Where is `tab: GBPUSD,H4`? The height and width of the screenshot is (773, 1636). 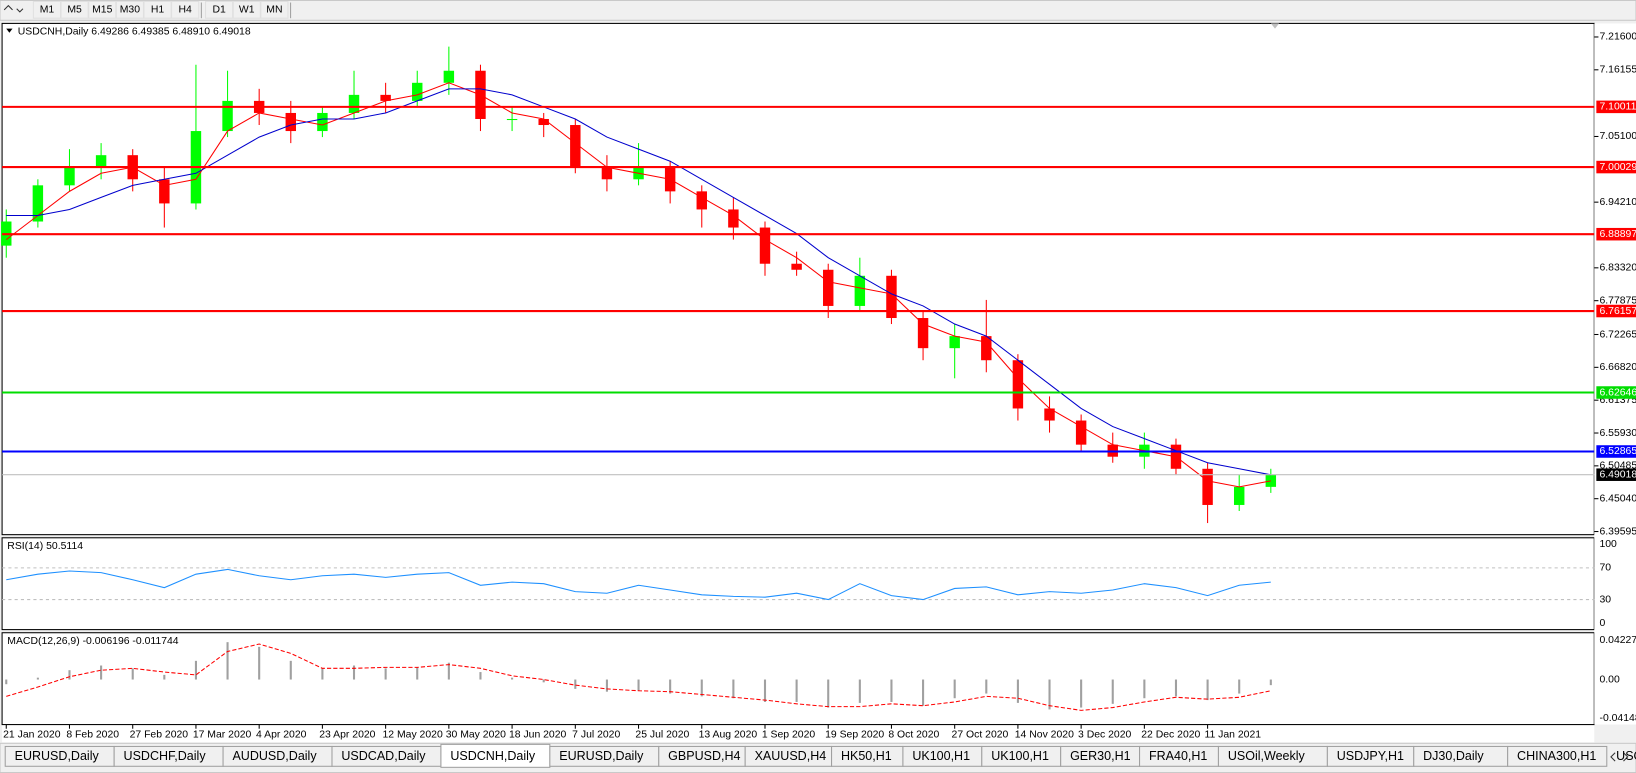 tab: GBPUSD,H4 is located at coordinates (702, 756).